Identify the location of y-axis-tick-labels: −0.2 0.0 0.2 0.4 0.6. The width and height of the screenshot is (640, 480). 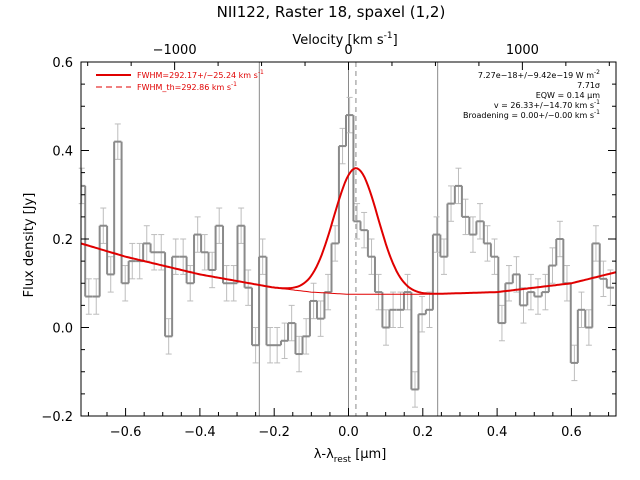
(57, 240).